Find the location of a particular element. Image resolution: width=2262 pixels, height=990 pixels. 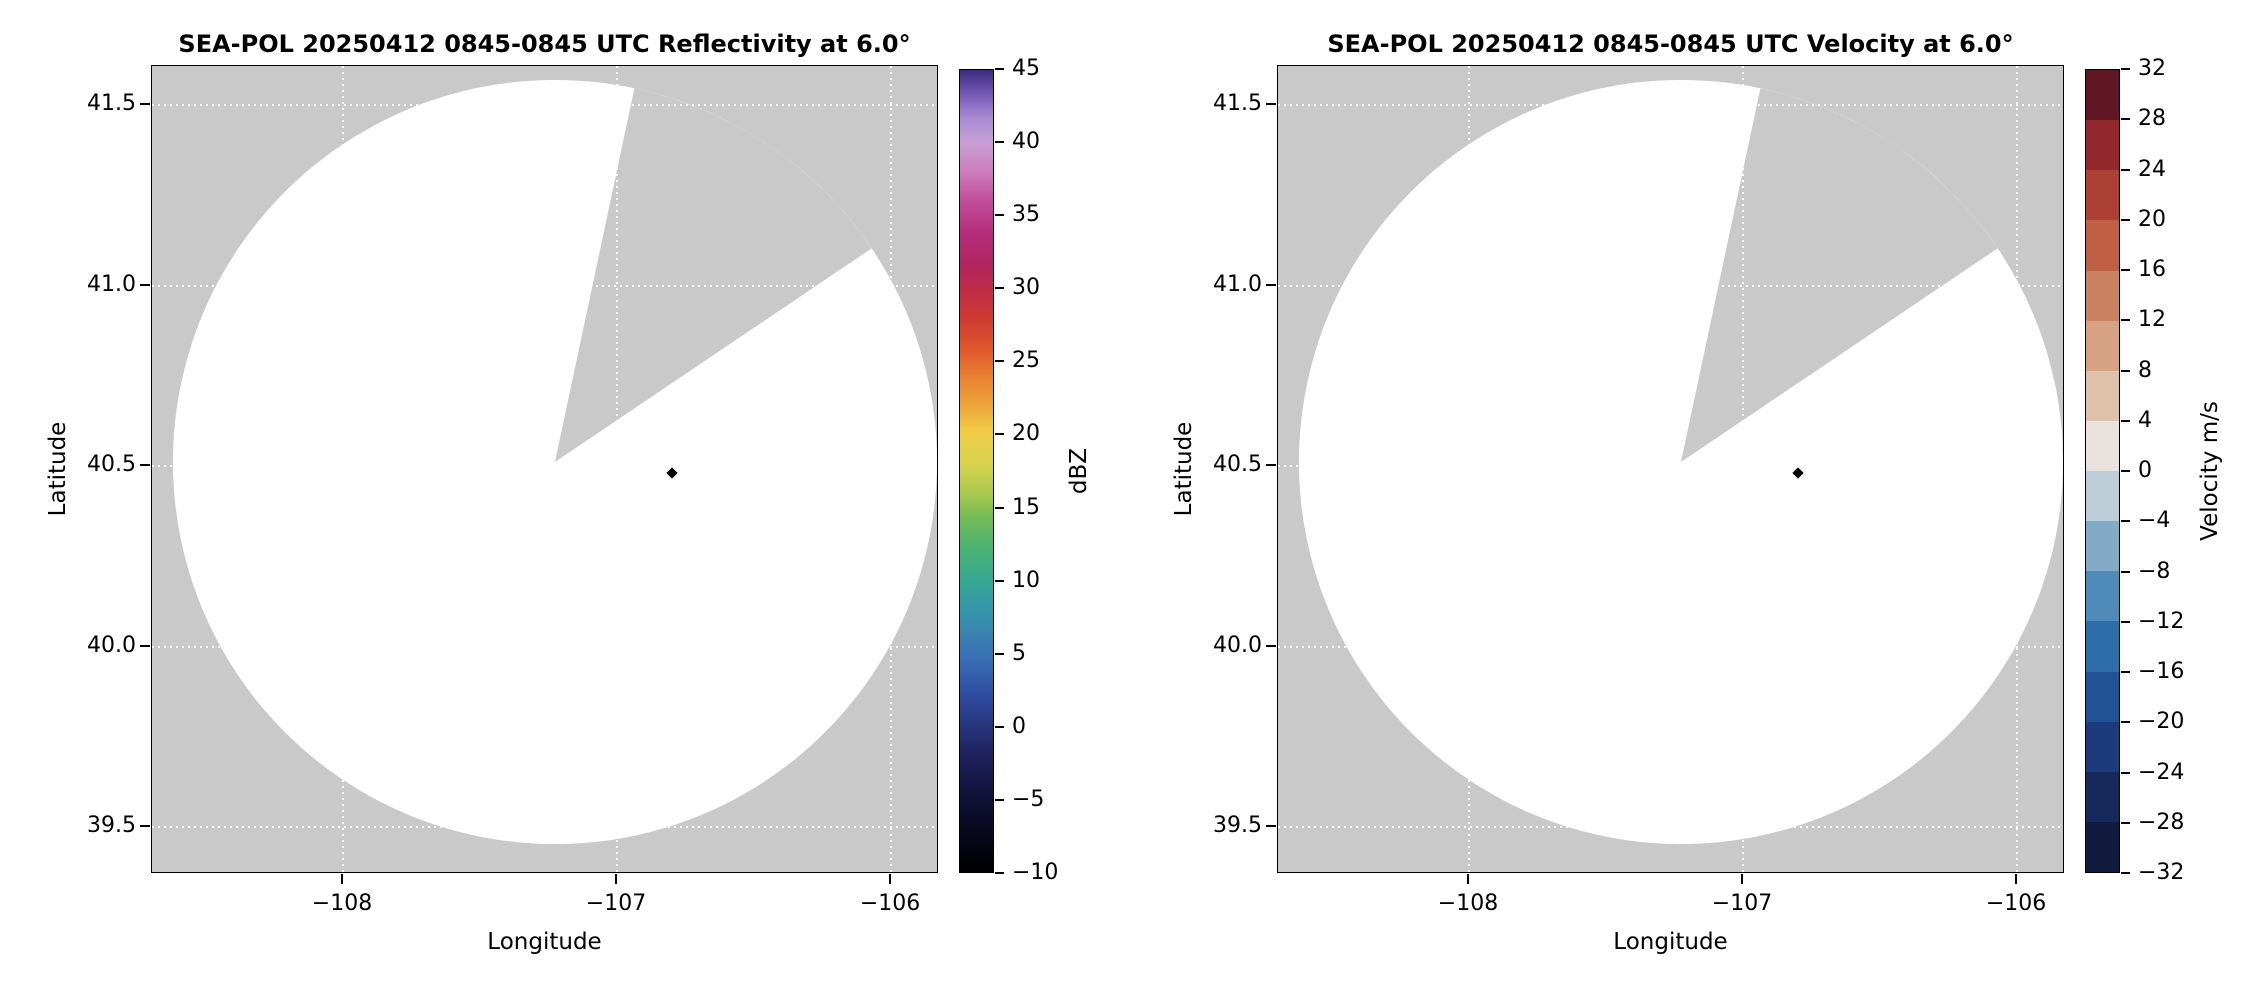

colorbar-tick-label: −12 is located at coordinates (2161, 621).